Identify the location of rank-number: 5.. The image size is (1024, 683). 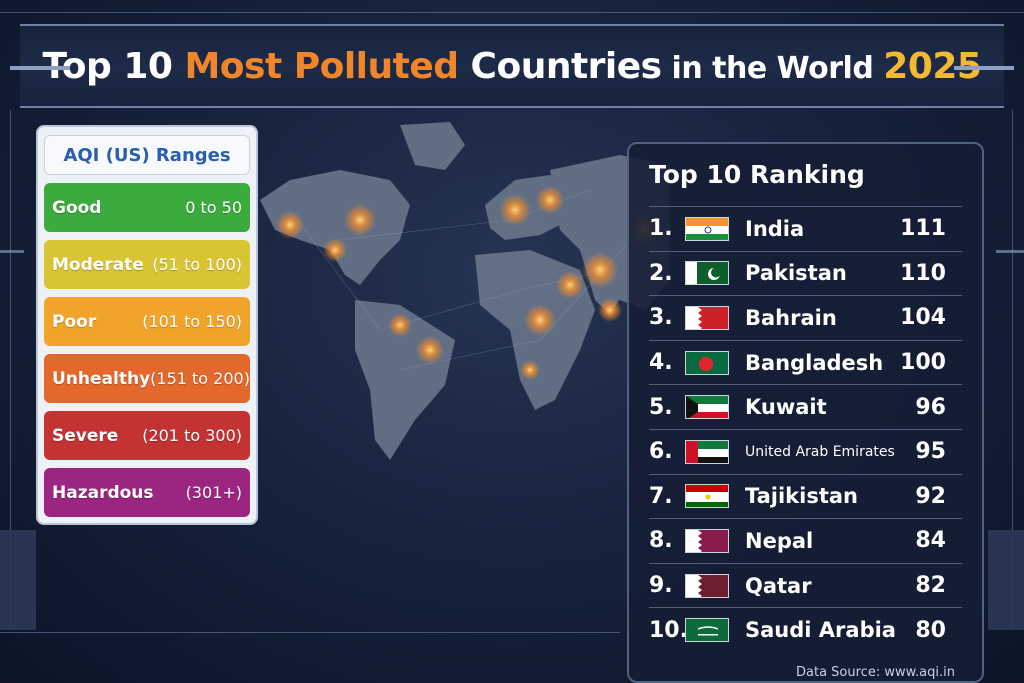
(661, 407).